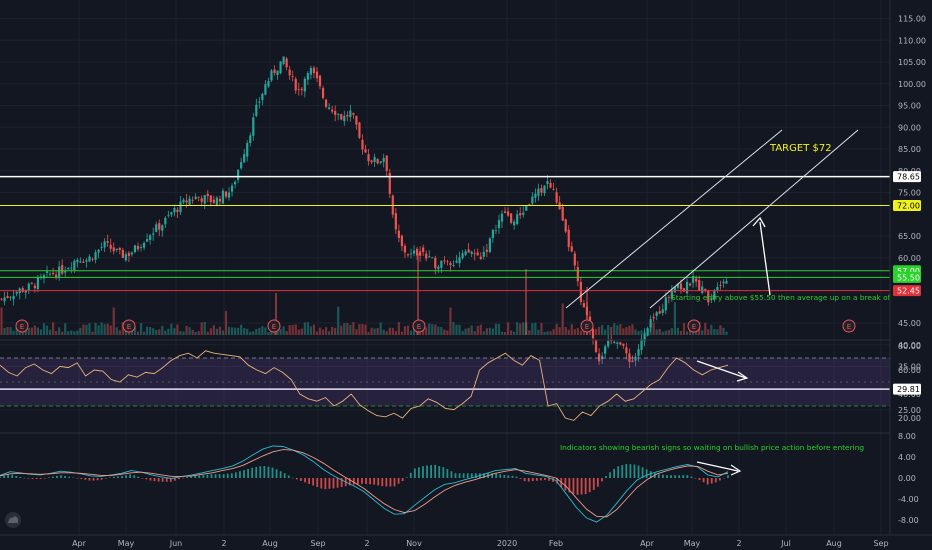 The image size is (932, 550). I want to click on macd-arrow-shaft, so click(717, 466).